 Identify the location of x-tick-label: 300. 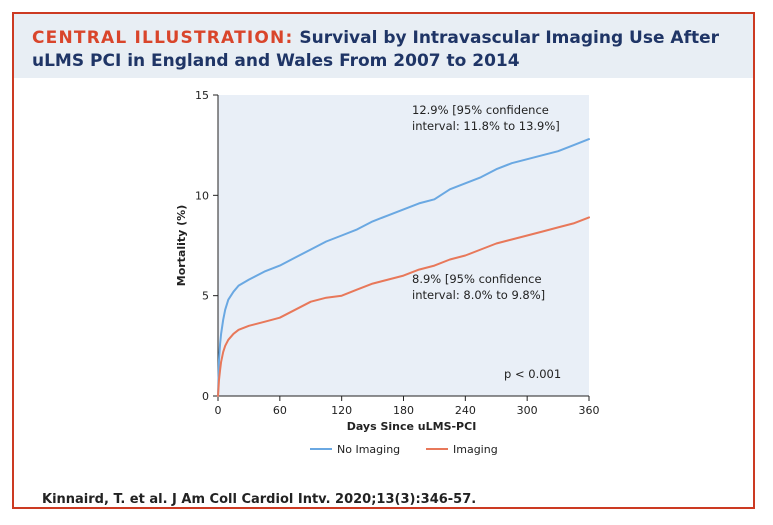
(527, 410).